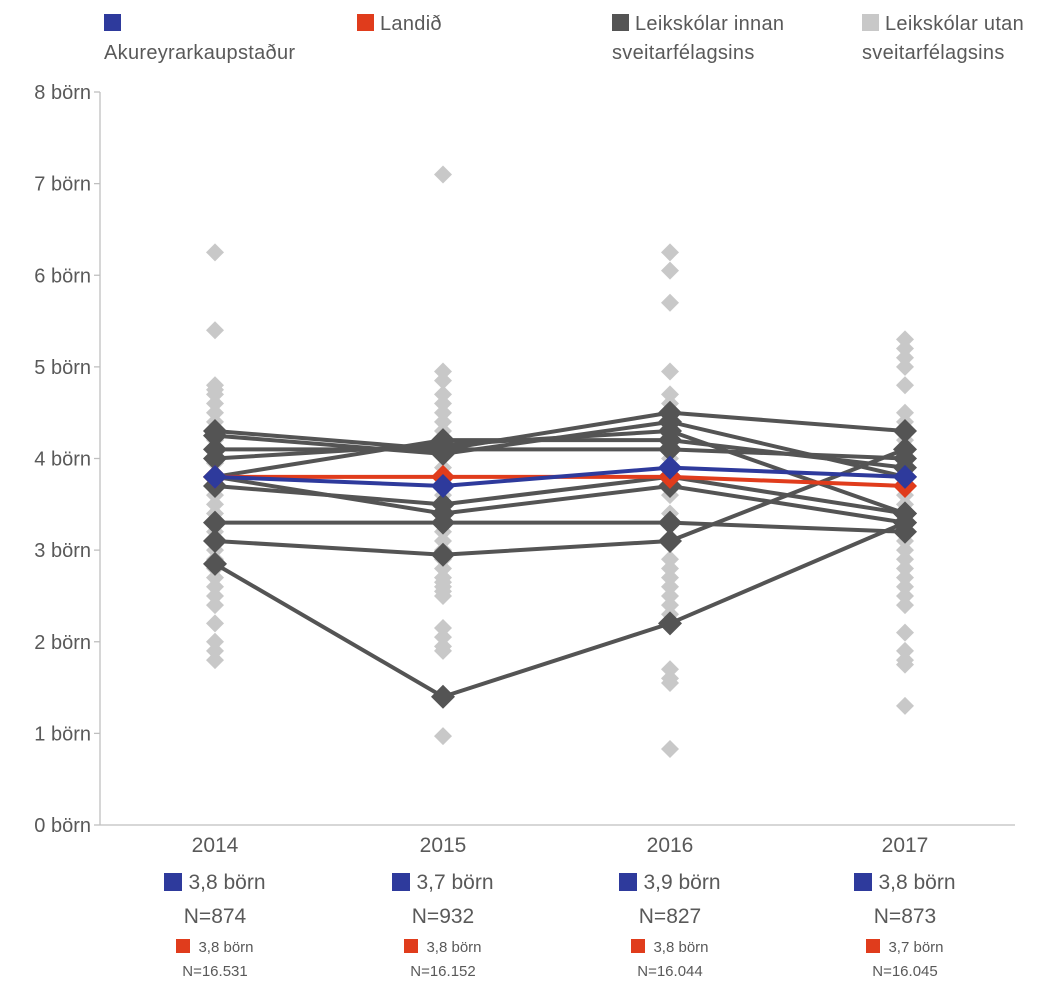 The height and width of the screenshot is (982, 1060). What do you see at coordinates (905, 916) in the screenshot?
I see `footer-akureyri-n: N=873` at bounding box center [905, 916].